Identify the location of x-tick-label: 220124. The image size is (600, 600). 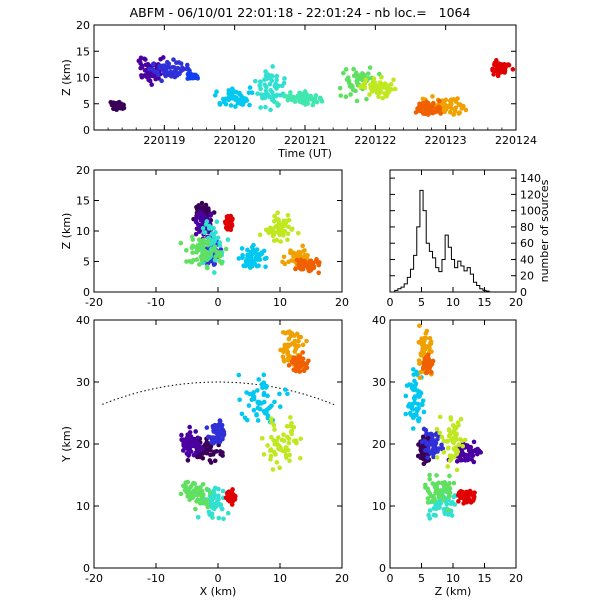
(516, 140).